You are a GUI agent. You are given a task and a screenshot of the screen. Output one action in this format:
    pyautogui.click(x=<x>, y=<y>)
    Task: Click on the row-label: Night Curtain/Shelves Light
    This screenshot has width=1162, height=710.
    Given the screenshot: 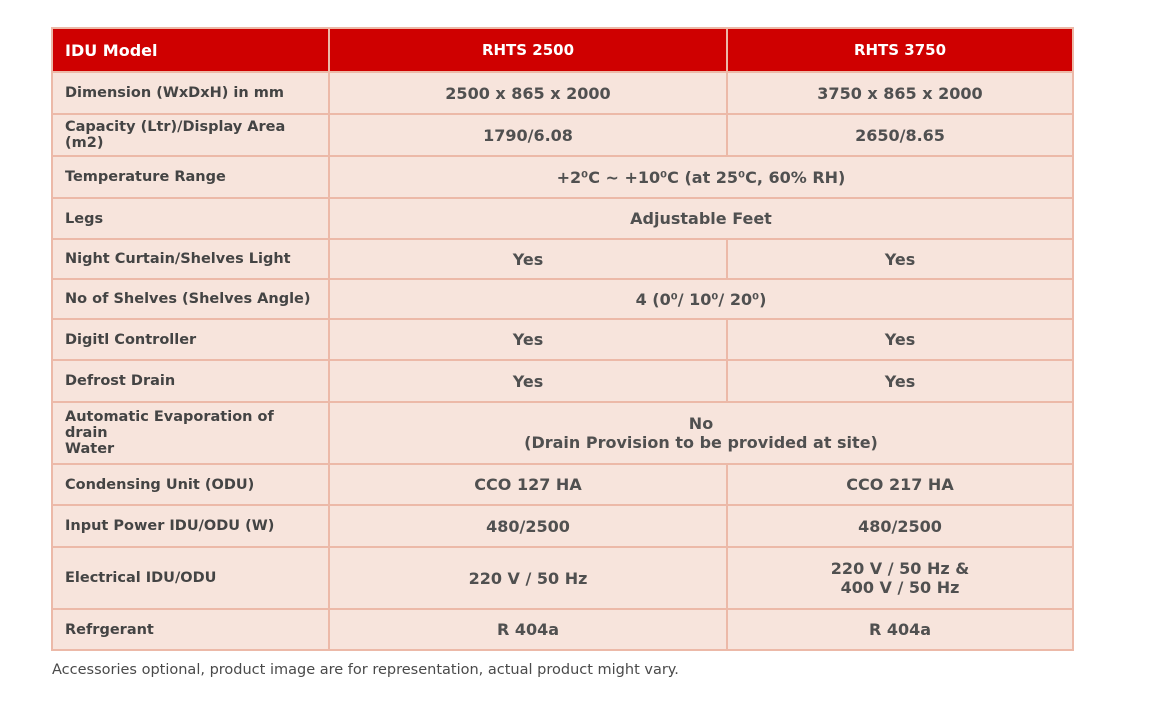 What is the action you would take?
    pyautogui.click(x=190, y=259)
    